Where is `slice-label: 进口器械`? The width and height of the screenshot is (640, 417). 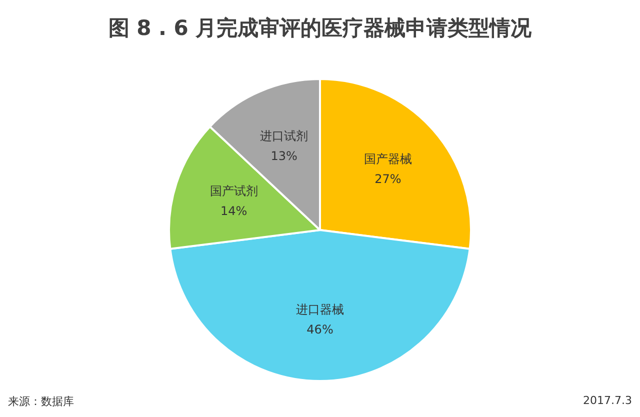
slice-label: 进口器械 is located at coordinates (320, 309).